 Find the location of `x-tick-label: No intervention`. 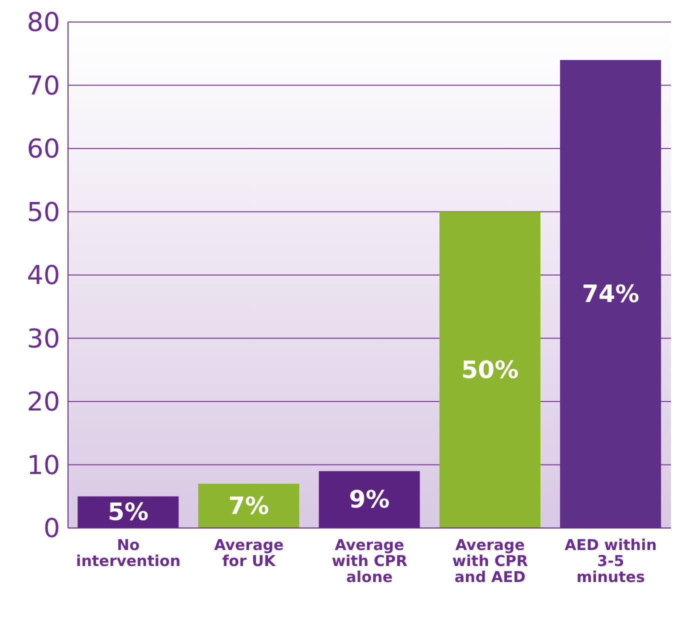

x-tick-label: No intervention is located at coordinates (128, 553).